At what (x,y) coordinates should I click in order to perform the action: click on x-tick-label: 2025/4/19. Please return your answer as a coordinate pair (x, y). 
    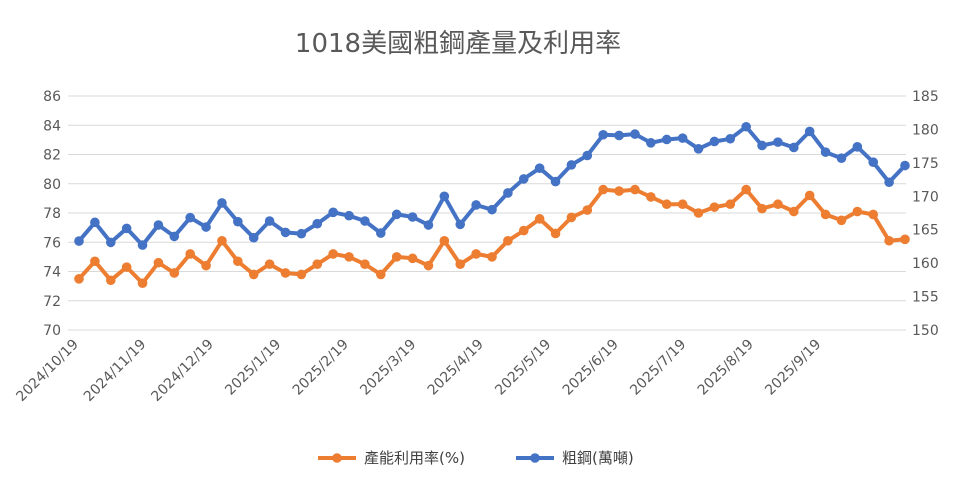
    Looking at the image, I should click on (456, 368).